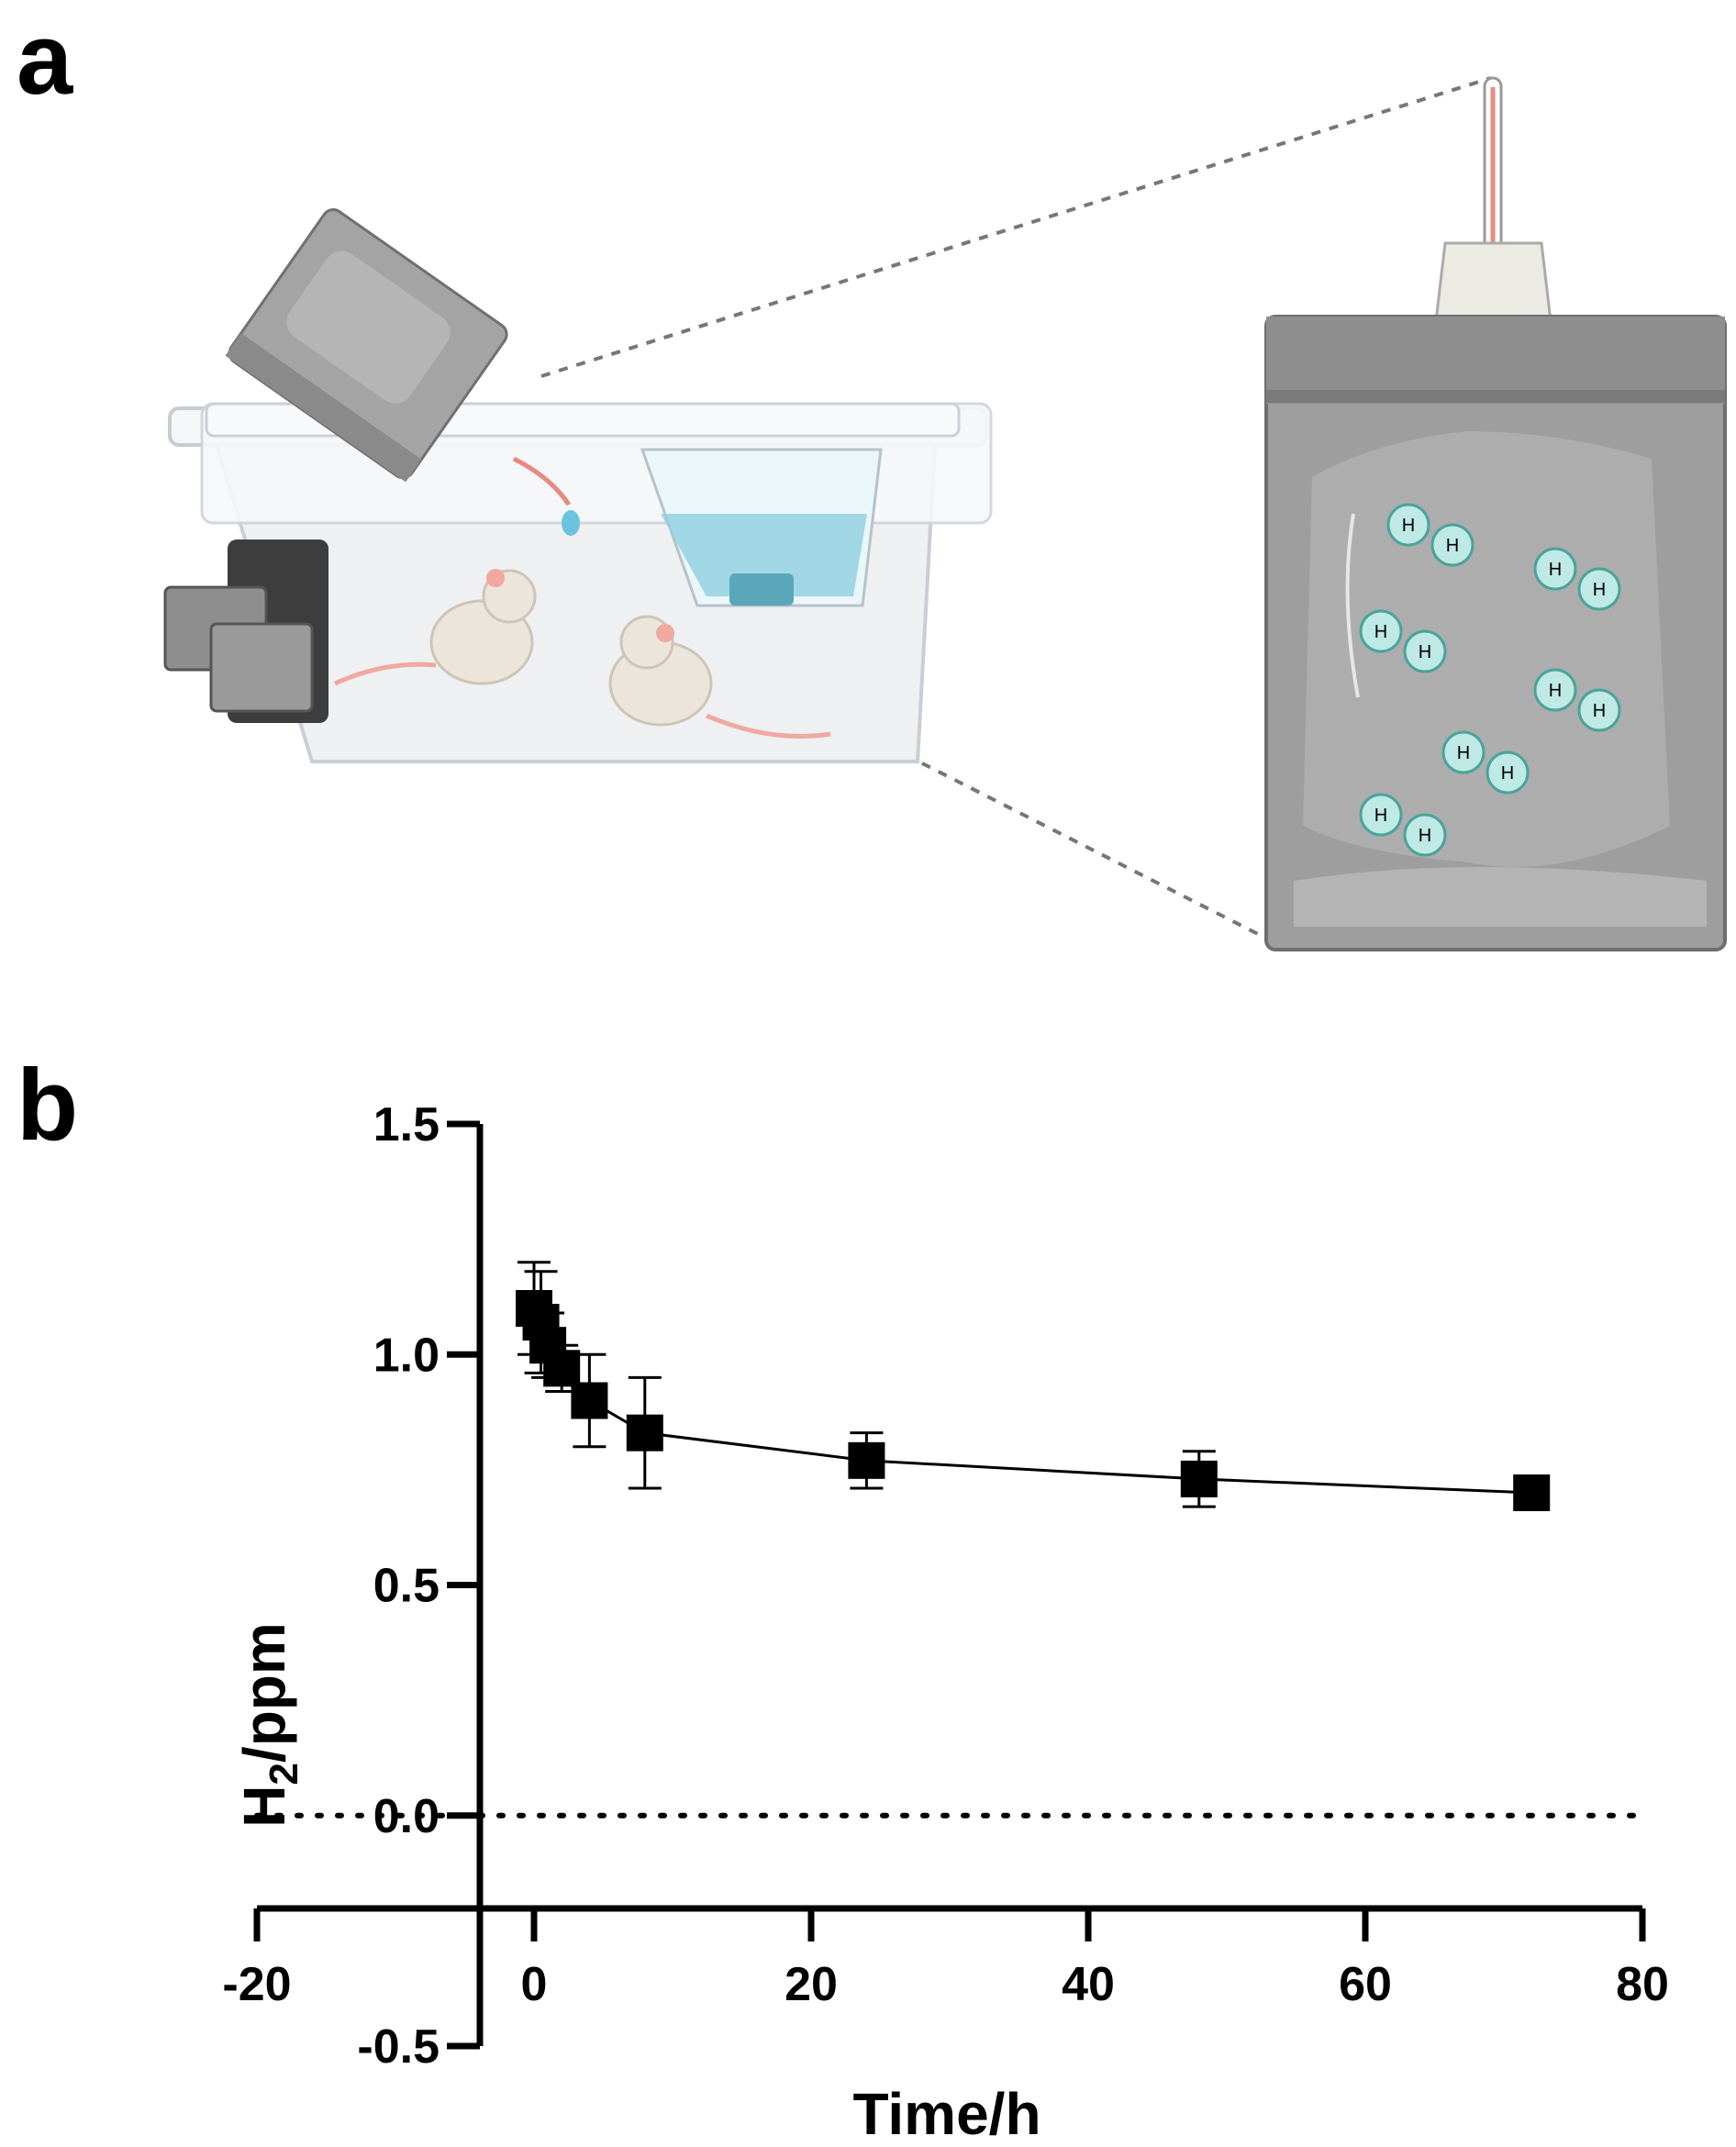  What do you see at coordinates (1016, 227) in the screenshot?
I see `zoom-line-top` at bounding box center [1016, 227].